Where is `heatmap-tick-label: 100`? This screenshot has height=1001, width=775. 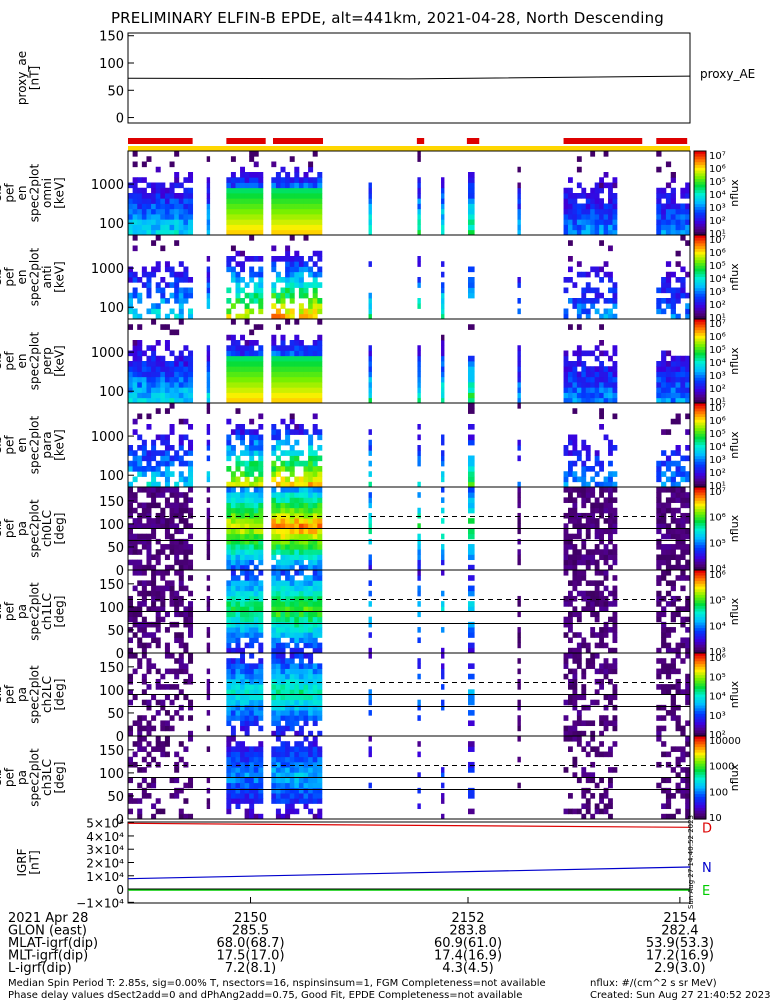
heatmap-tick-label: 100 is located at coordinates (111, 392).